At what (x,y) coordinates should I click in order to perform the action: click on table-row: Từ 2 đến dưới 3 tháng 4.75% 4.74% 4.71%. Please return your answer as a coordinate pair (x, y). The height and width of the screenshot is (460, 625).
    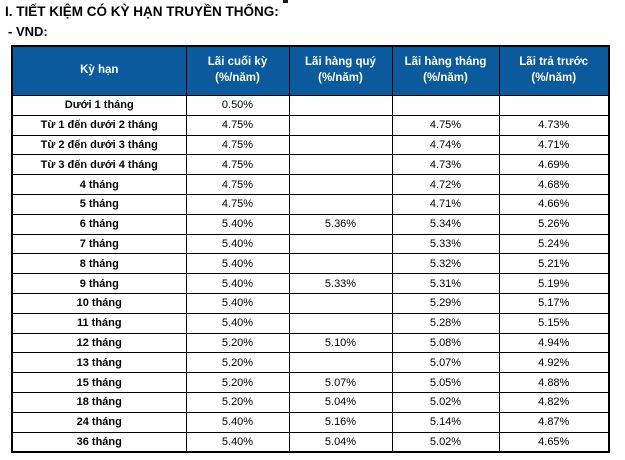
    Looking at the image, I should click on (310, 145).